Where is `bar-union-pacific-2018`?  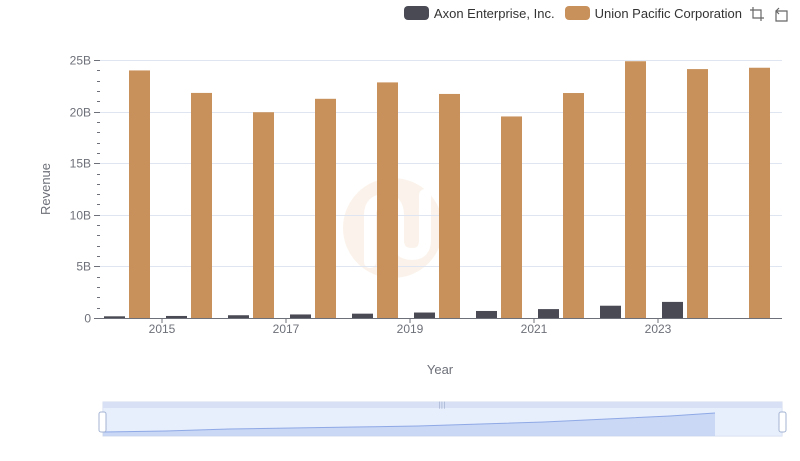 bar-union-pacific-2018 is located at coordinates (387, 200).